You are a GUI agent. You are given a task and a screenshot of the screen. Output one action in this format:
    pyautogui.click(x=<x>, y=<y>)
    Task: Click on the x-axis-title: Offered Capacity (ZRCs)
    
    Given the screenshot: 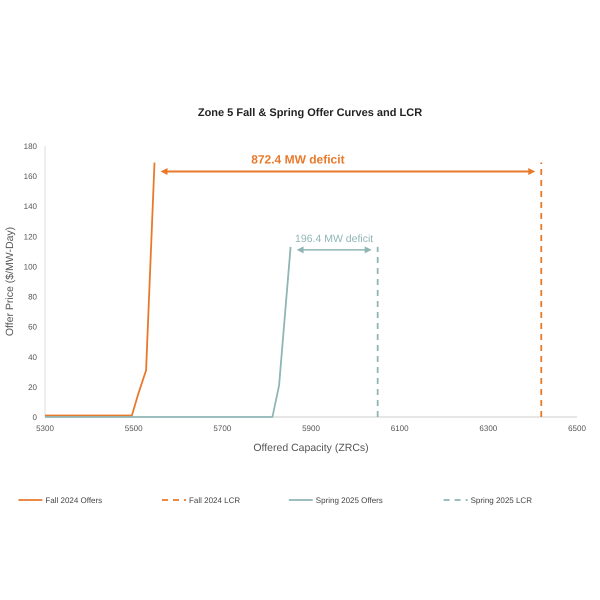 What is the action you would take?
    pyautogui.click(x=311, y=448)
    